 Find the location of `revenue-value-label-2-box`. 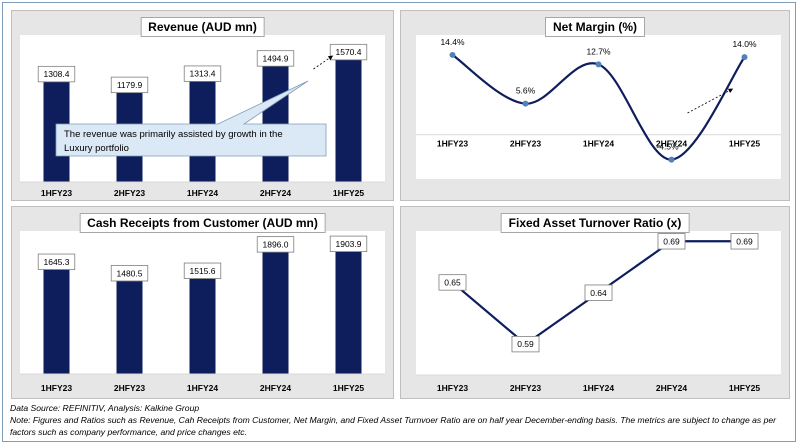

revenue-value-label-2-box is located at coordinates (202, 73).